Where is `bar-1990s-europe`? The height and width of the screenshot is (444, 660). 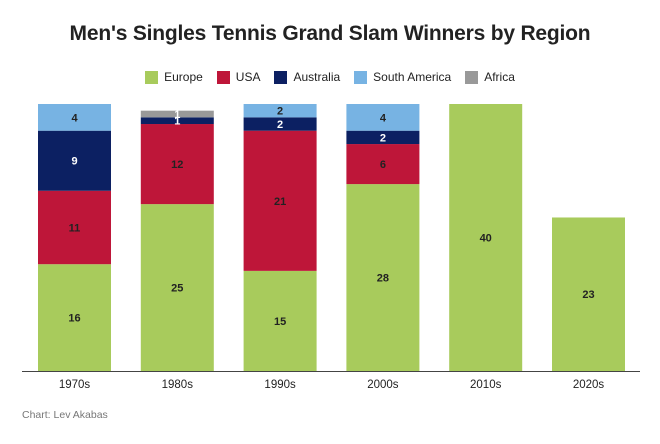
bar-1990s-europe is located at coordinates (280, 320).